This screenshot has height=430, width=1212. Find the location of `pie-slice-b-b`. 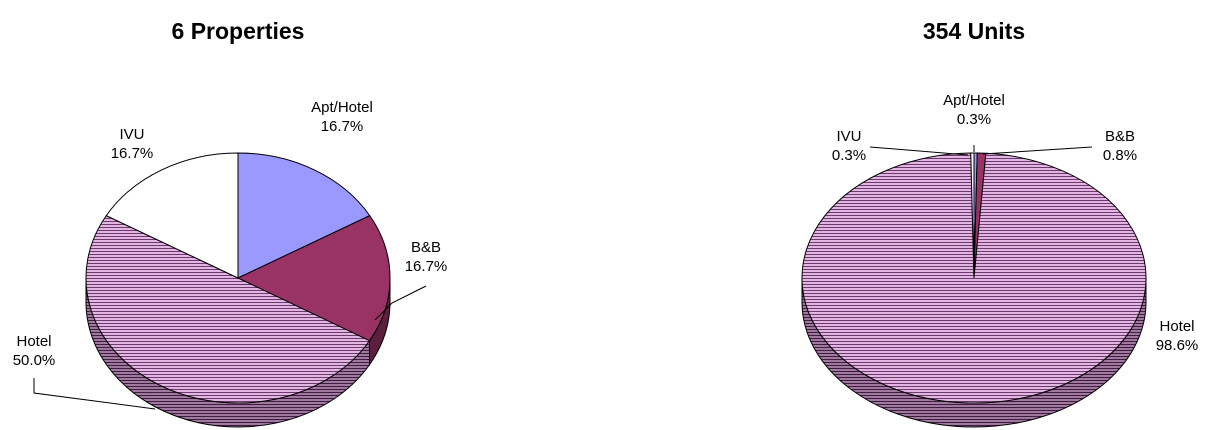

pie-slice-b-b is located at coordinates (313, 278).